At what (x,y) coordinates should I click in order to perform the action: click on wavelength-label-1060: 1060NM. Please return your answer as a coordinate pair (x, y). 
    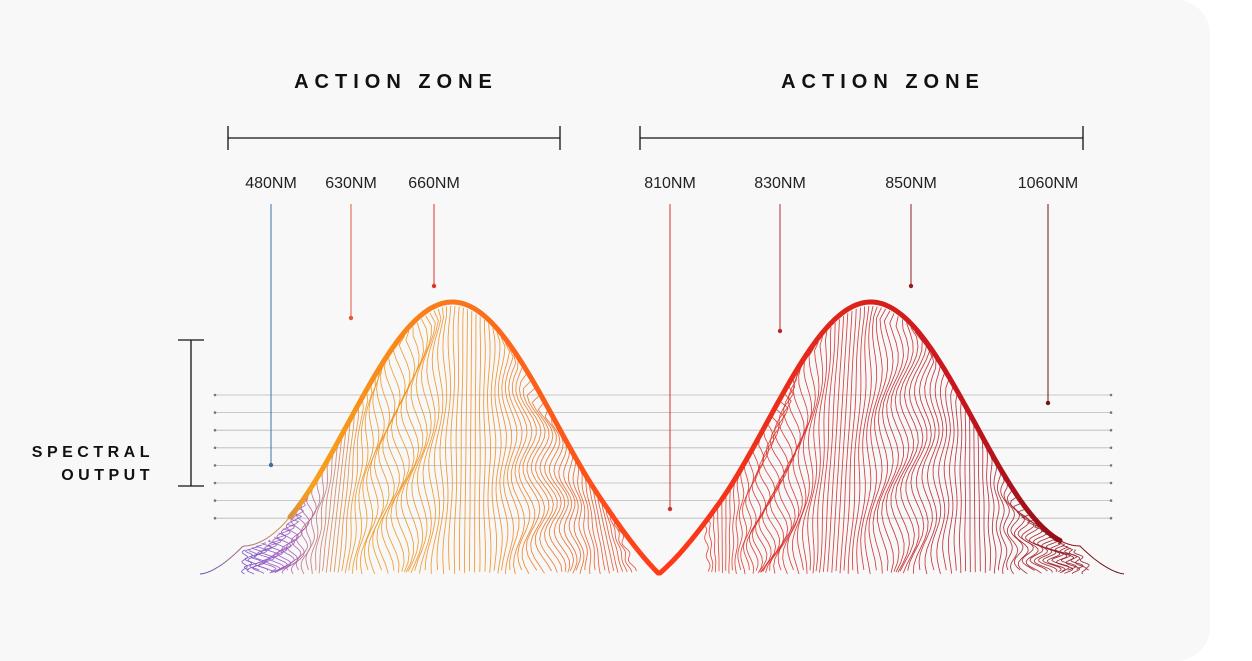
    Looking at the image, I should click on (1048, 183).